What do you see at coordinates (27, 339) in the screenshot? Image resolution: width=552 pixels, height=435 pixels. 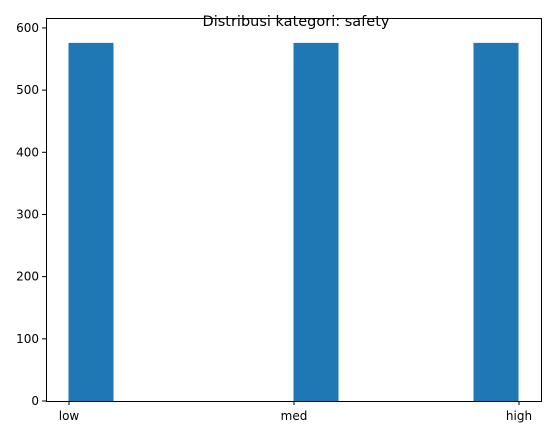 I see `y-tick-label: 100` at bounding box center [27, 339].